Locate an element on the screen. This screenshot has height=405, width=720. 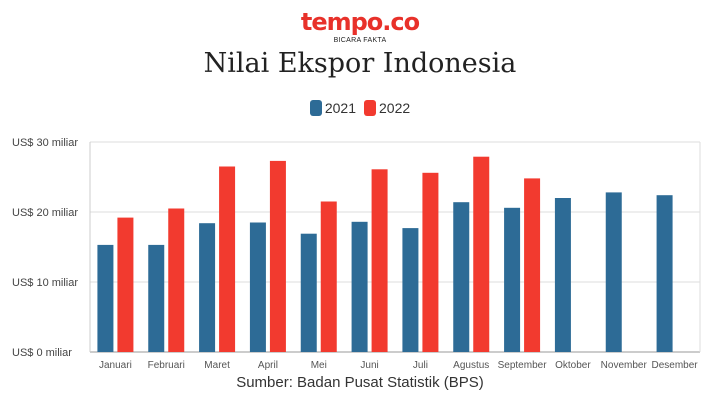
x-tick-label: Juli is located at coordinates (420, 365).